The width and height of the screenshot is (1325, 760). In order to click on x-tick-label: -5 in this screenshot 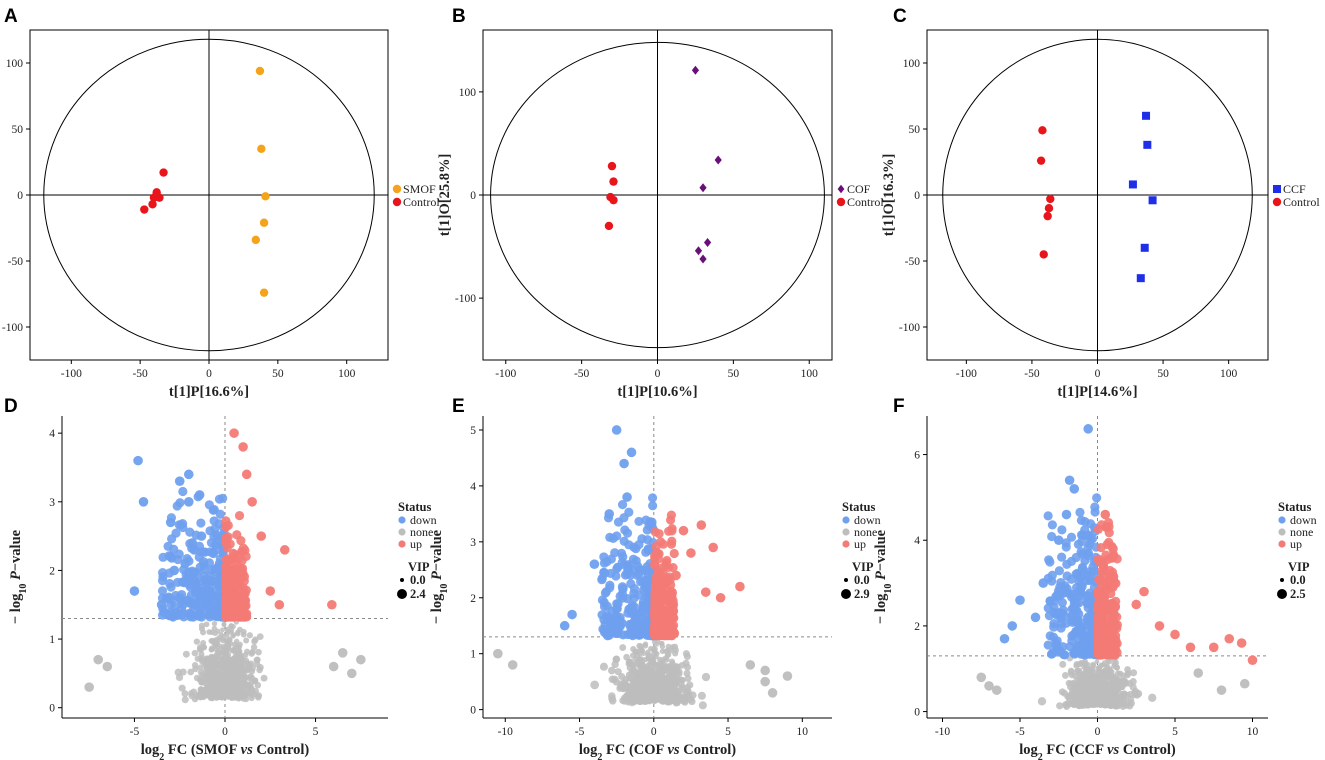, I will do `click(580, 732)`.